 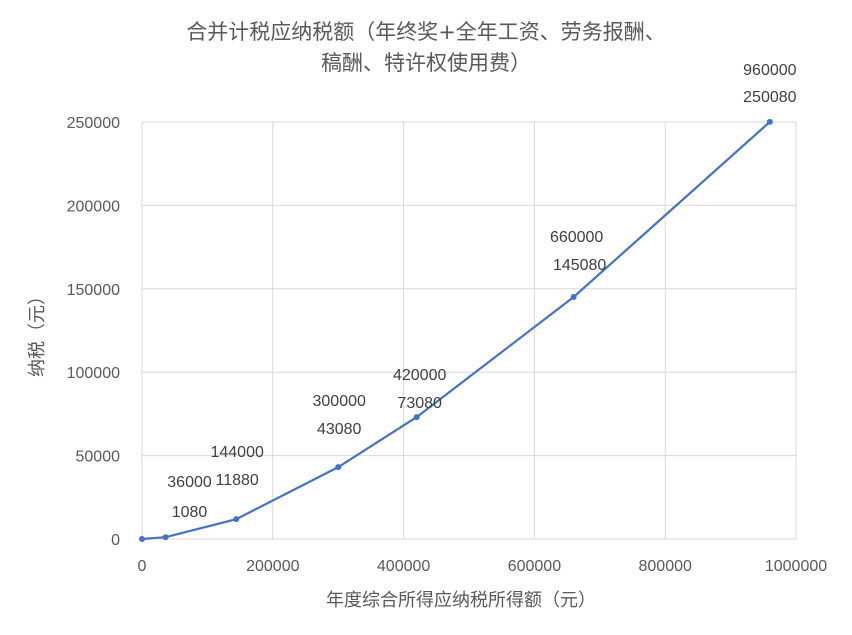 I want to click on data-label-y: 11880, so click(x=237, y=480).